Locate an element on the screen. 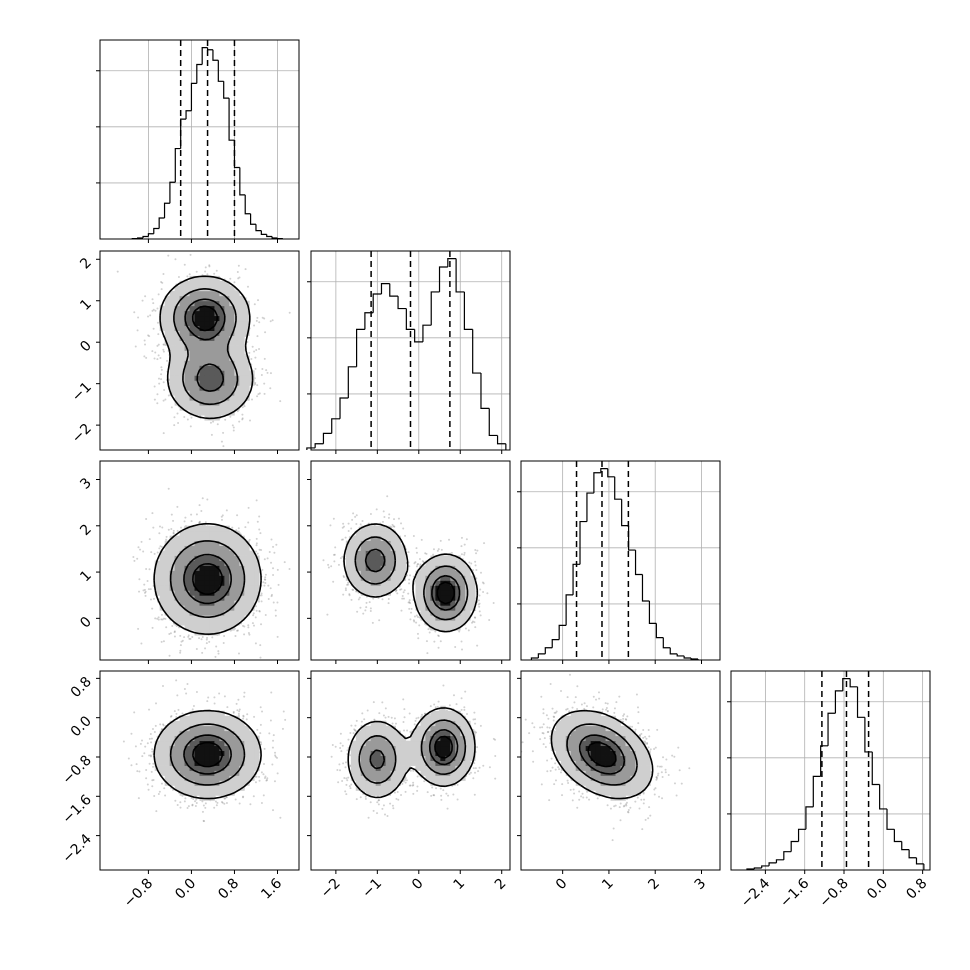 The image size is (970, 970). y-tick-label: 2 is located at coordinates (86, 530).